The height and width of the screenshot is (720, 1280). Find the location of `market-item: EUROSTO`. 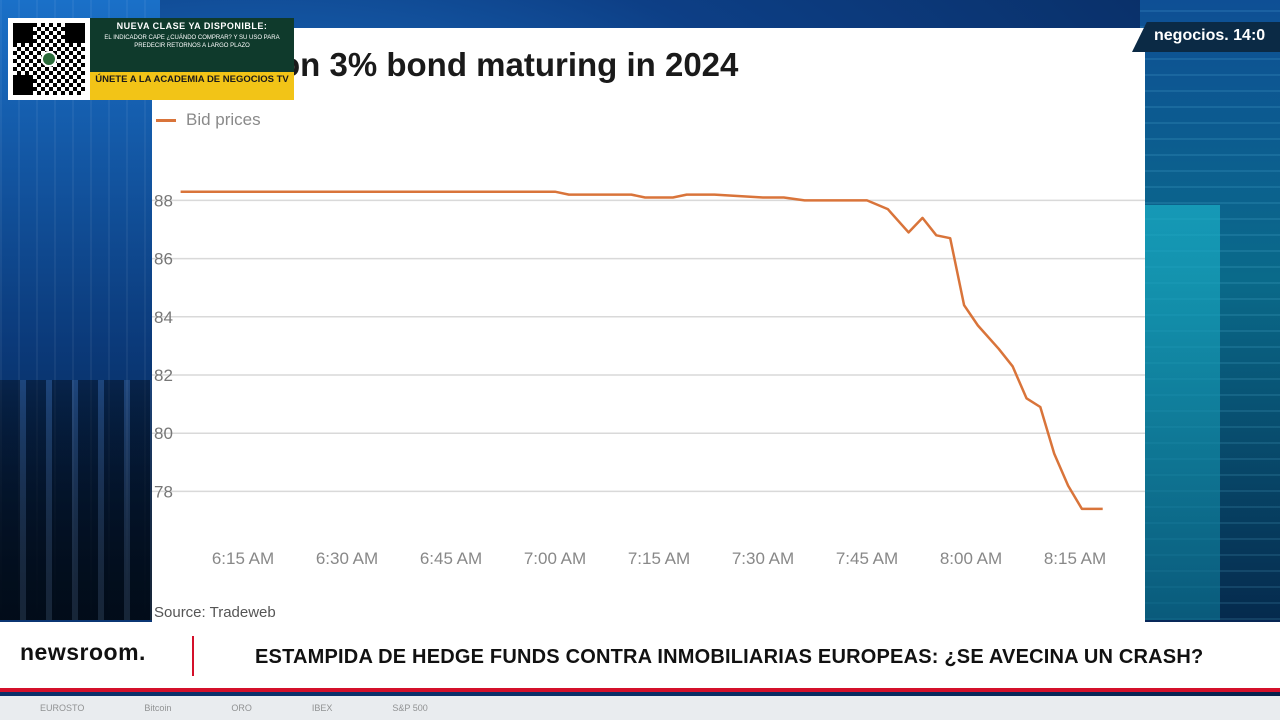

market-item: EUROSTO is located at coordinates (62, 708).